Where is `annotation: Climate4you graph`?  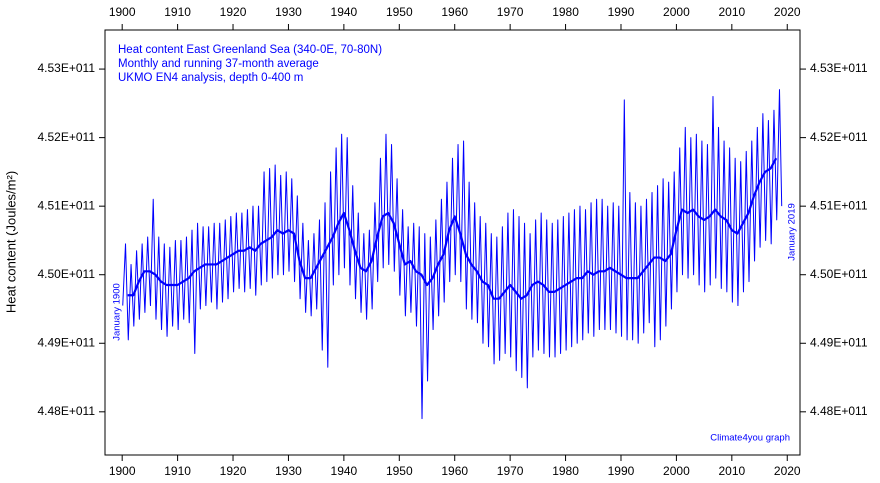 annotation: Climate4you graph is located at coordinates (750, 438).